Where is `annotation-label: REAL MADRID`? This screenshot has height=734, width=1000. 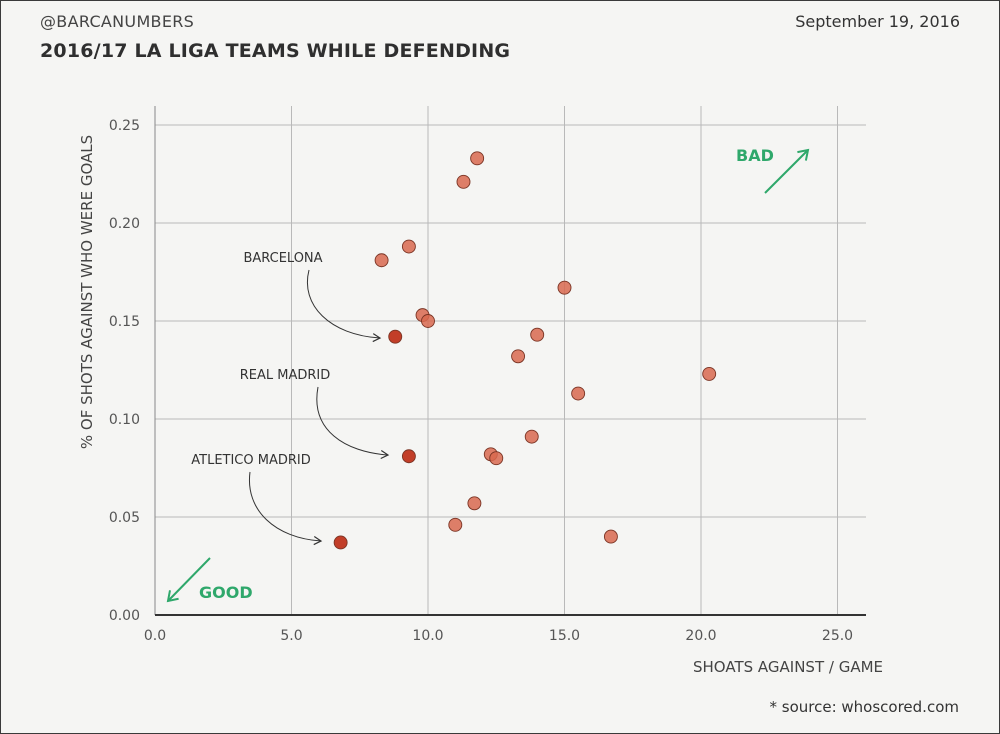
annotation-label: REAL MADRID is located at coordinates (285, 375).